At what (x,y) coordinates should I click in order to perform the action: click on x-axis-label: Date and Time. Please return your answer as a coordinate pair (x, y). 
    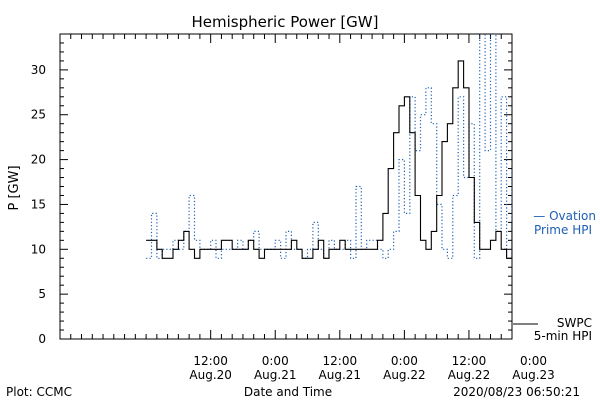
    Looking at the image, I should click on (288, 392).